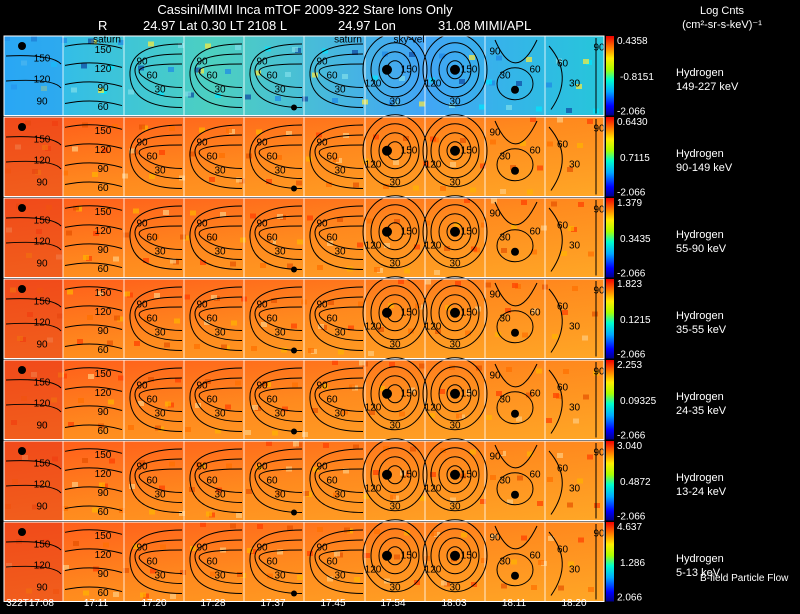  Describe the element at coordinates (367, 25) in the screenshot. I see `subtitle-lon: 24.97 Lon` at that location.